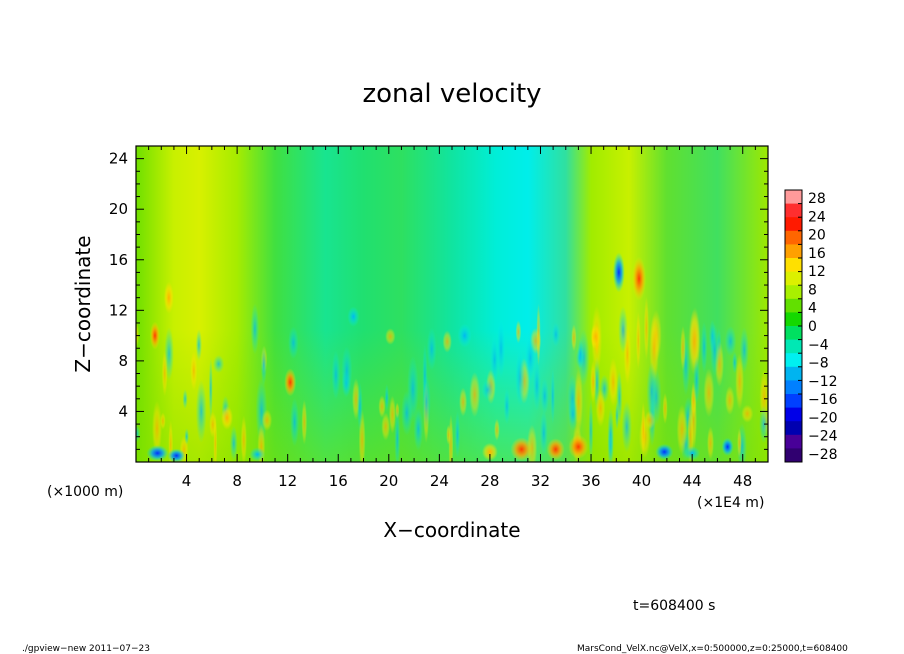 Image resolution: width=904 pixels, height=654 pixels. I want to click on colorbar-label: 16, so click(817, 254).